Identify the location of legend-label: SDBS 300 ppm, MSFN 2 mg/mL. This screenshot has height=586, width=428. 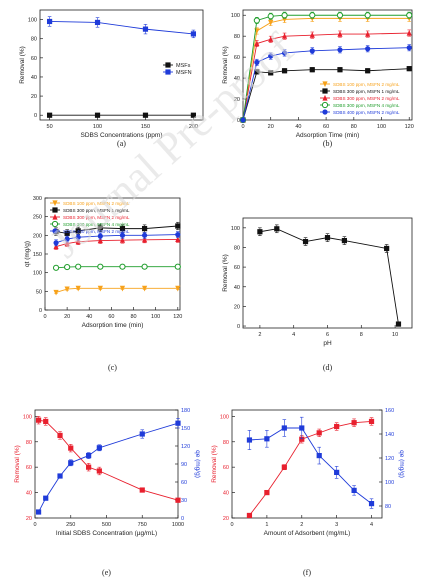
(96, 217).